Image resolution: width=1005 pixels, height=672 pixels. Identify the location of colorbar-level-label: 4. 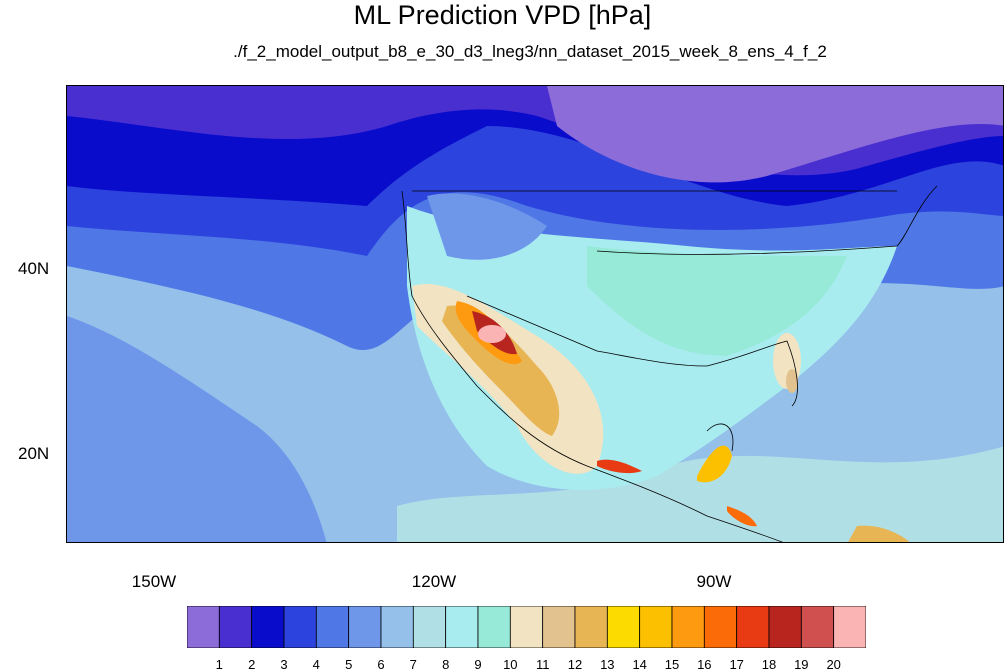
(316, 664).